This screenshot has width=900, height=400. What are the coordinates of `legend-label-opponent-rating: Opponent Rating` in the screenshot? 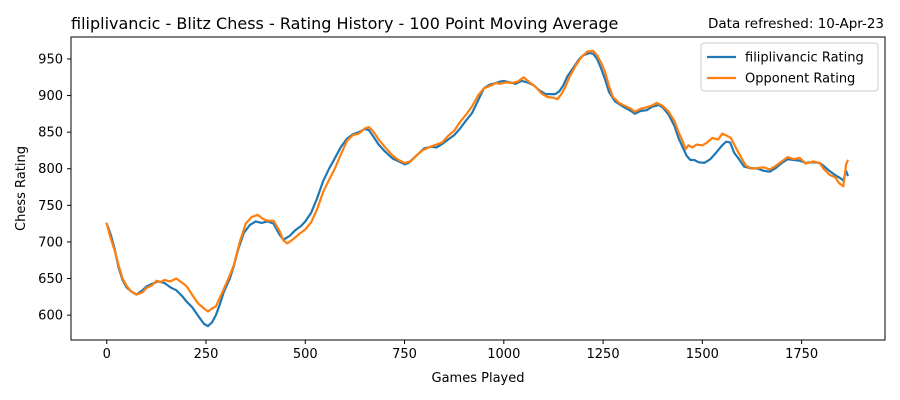 It's located at (800, 79).